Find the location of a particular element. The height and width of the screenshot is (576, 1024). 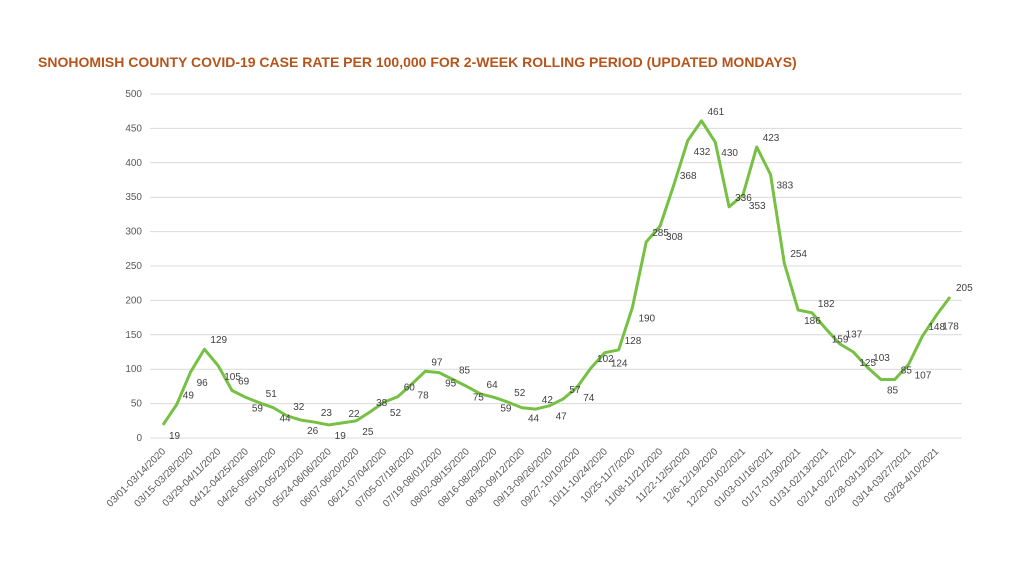

data-label: 148 is located at coordinates (936, 327).